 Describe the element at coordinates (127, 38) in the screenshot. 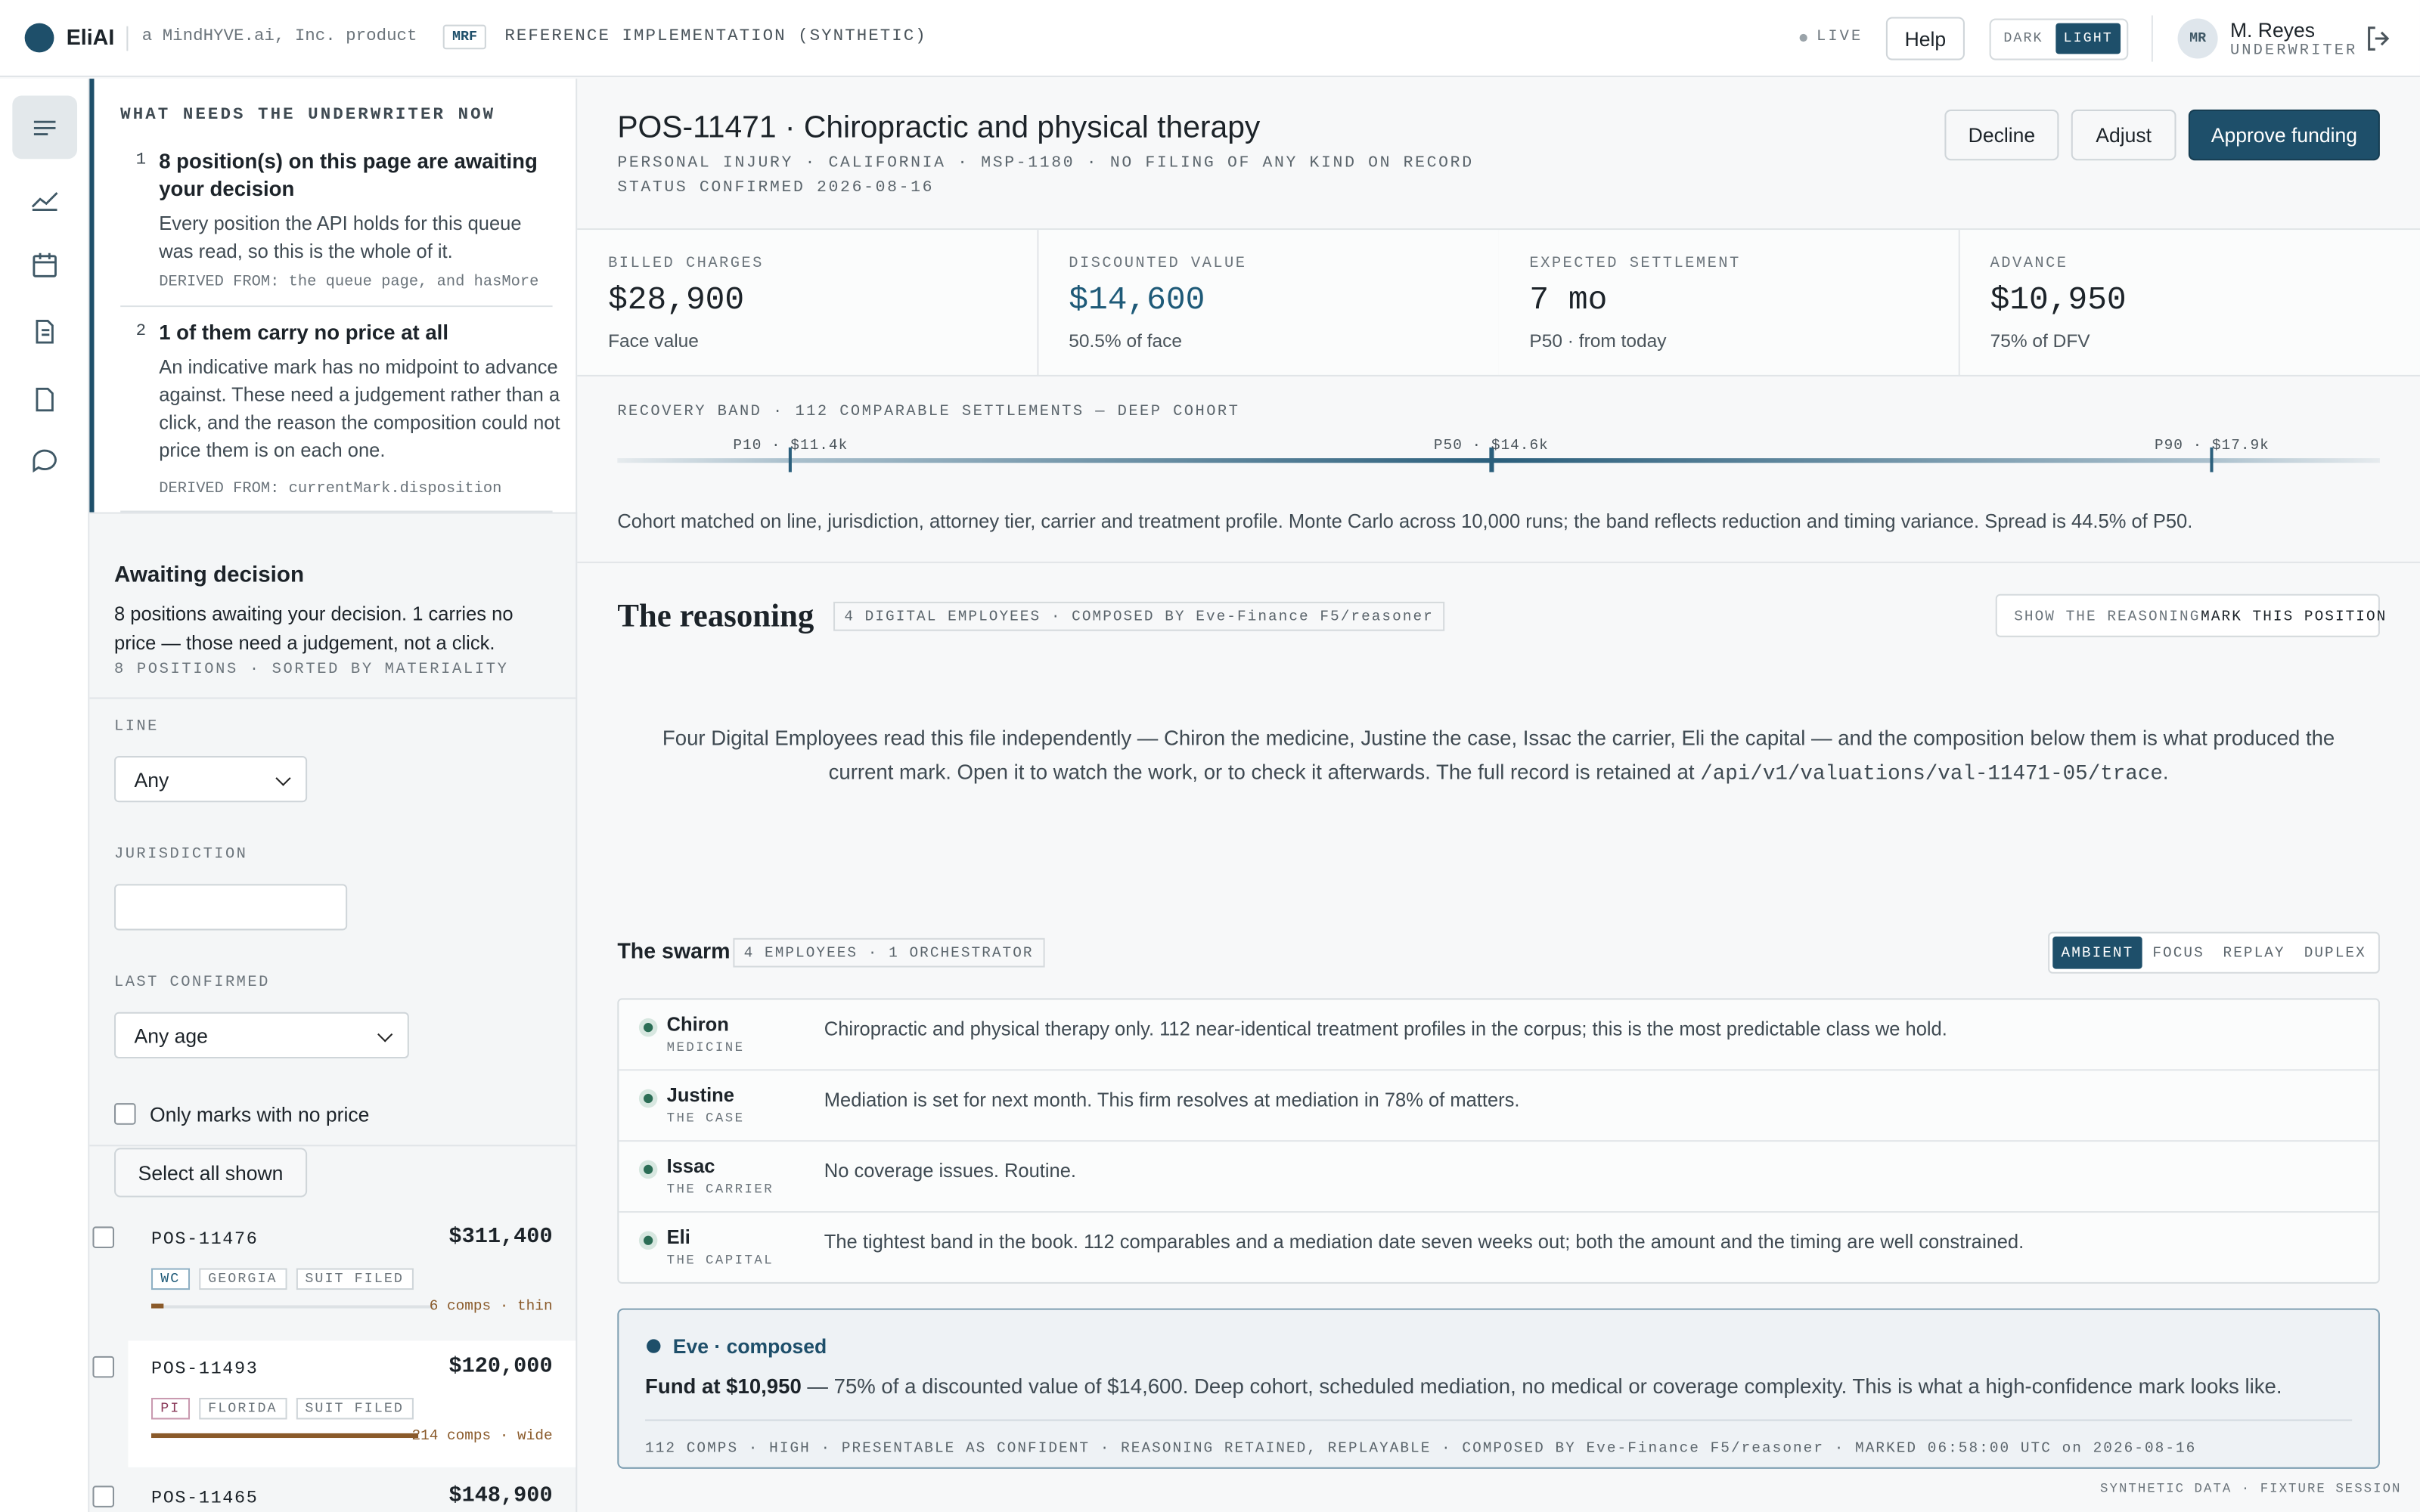

I see `divider` at that location.